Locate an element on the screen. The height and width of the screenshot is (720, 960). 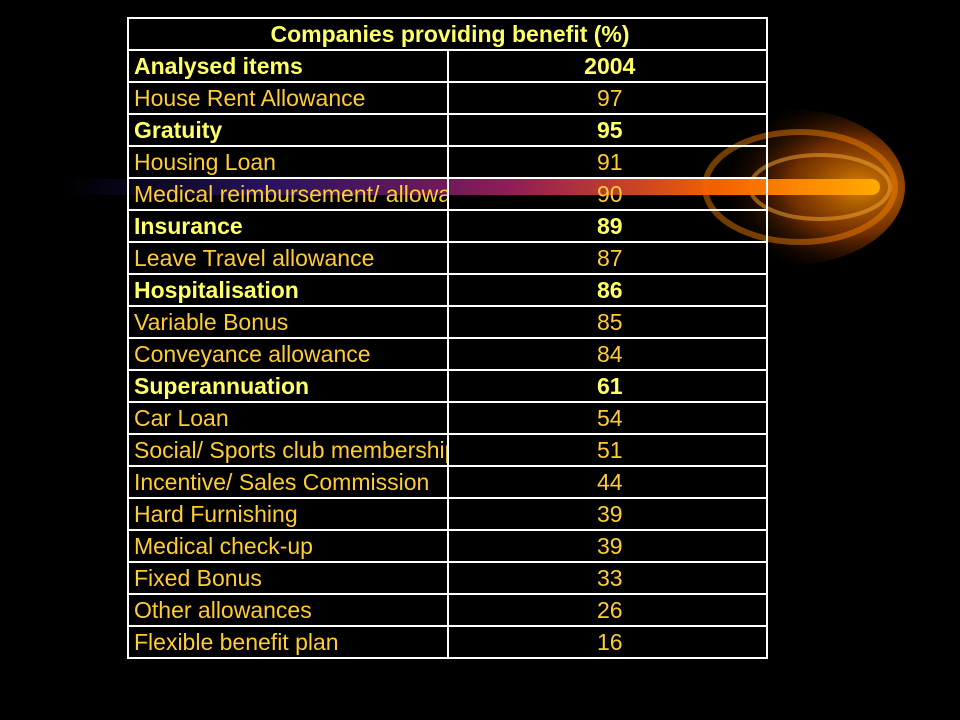
benefit-item-label: Incentive/ Sales Commission is located at coordinates (288, 482).